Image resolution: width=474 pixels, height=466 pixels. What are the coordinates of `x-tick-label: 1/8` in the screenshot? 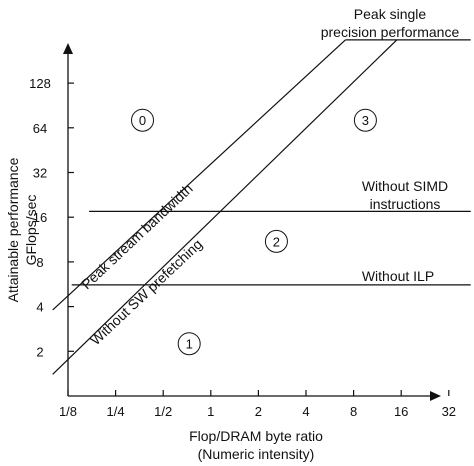 It's located at (68, 411).